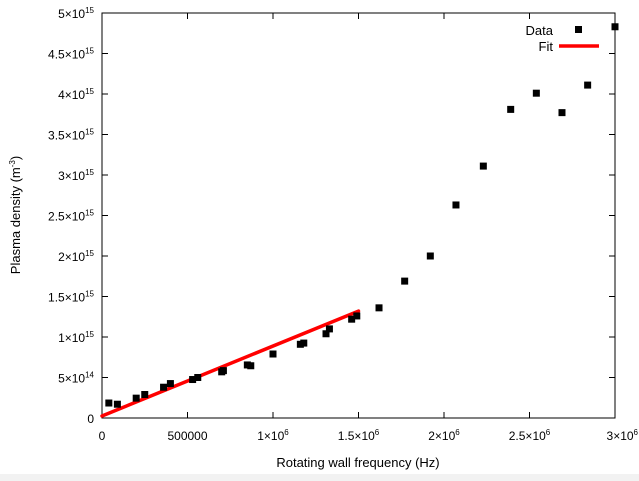  I want to click on y-tick-label: 2.5×10¹⁵, so click(71, 216).